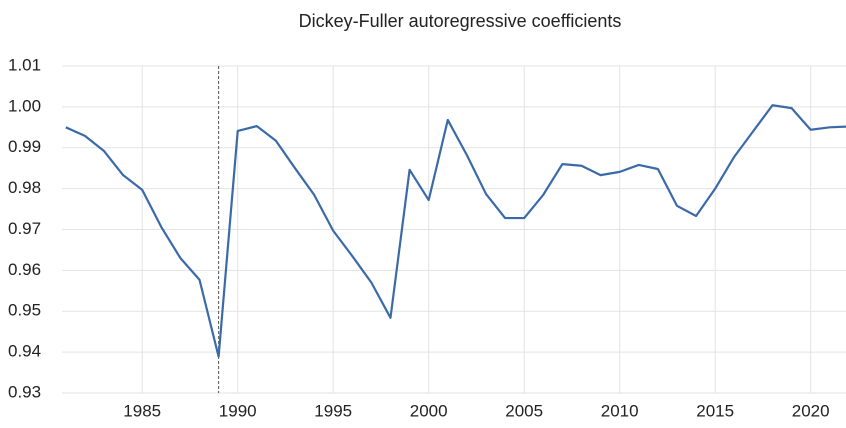 Image resolution: width=846 pixels, height=428 pixels. What do you see at coordinates (333, 410) in the screenshot?
I see `x-tick-label: 1995` at bounding box center [333, 410].